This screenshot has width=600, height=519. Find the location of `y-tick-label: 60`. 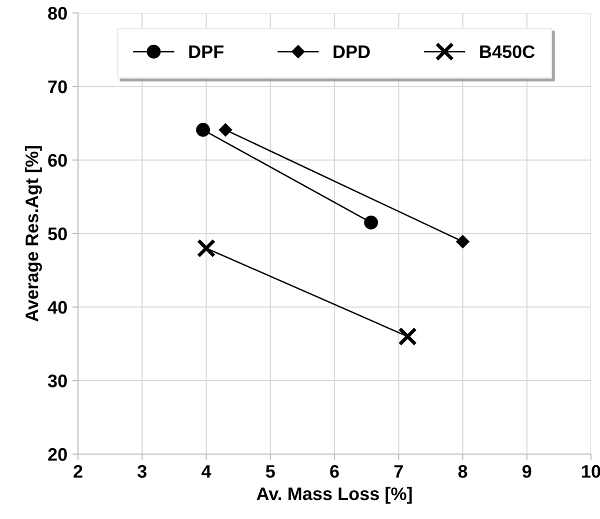

y-tick-label: 60 is located at coordinates (57, 160).